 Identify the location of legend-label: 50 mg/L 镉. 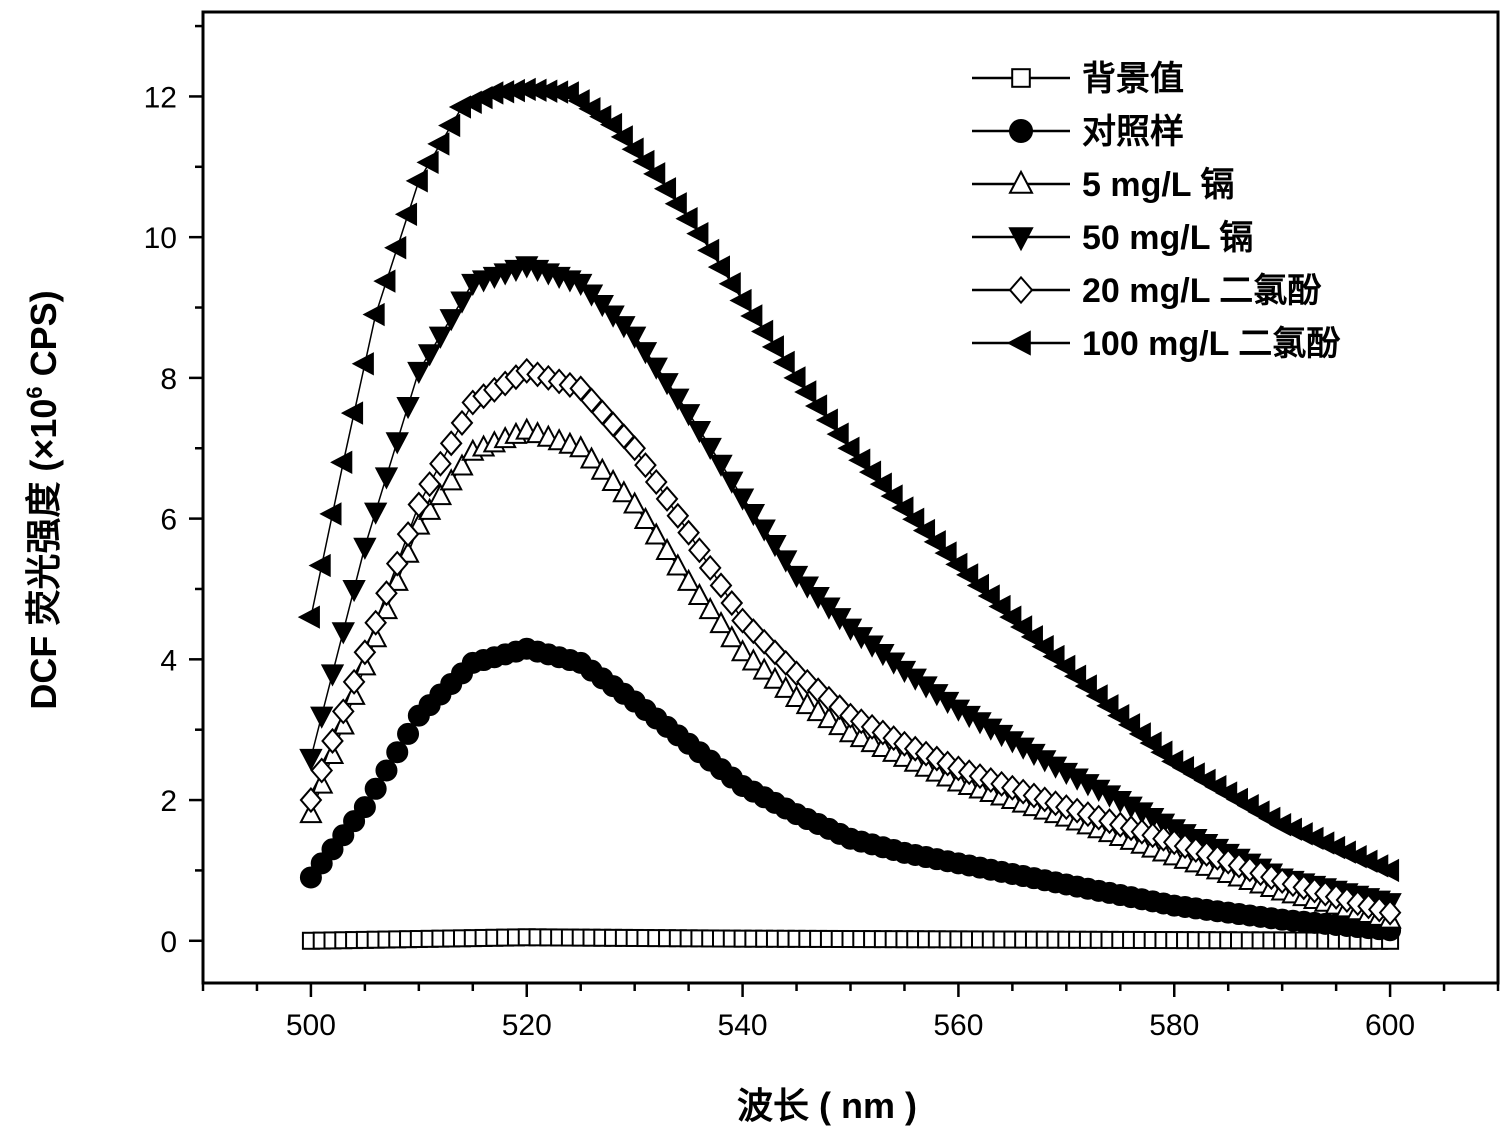
(1167, 238).